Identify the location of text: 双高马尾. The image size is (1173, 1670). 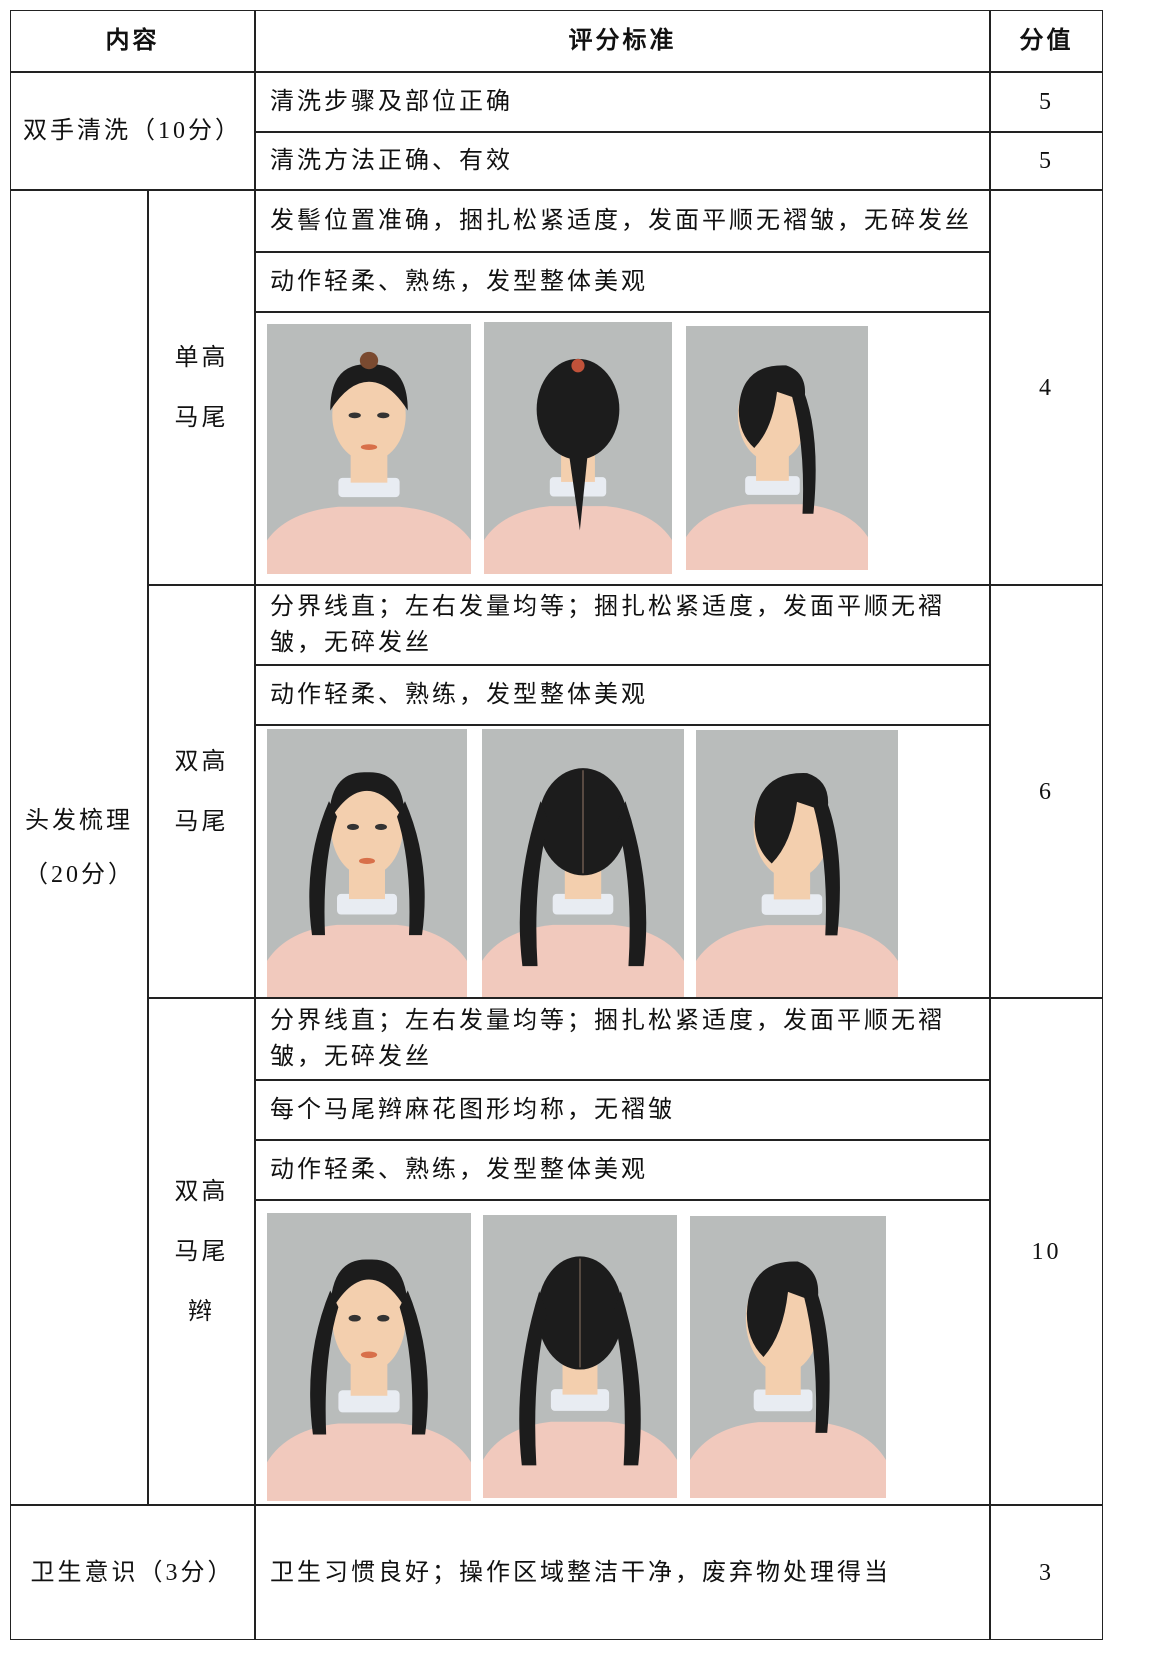
(201, 791).